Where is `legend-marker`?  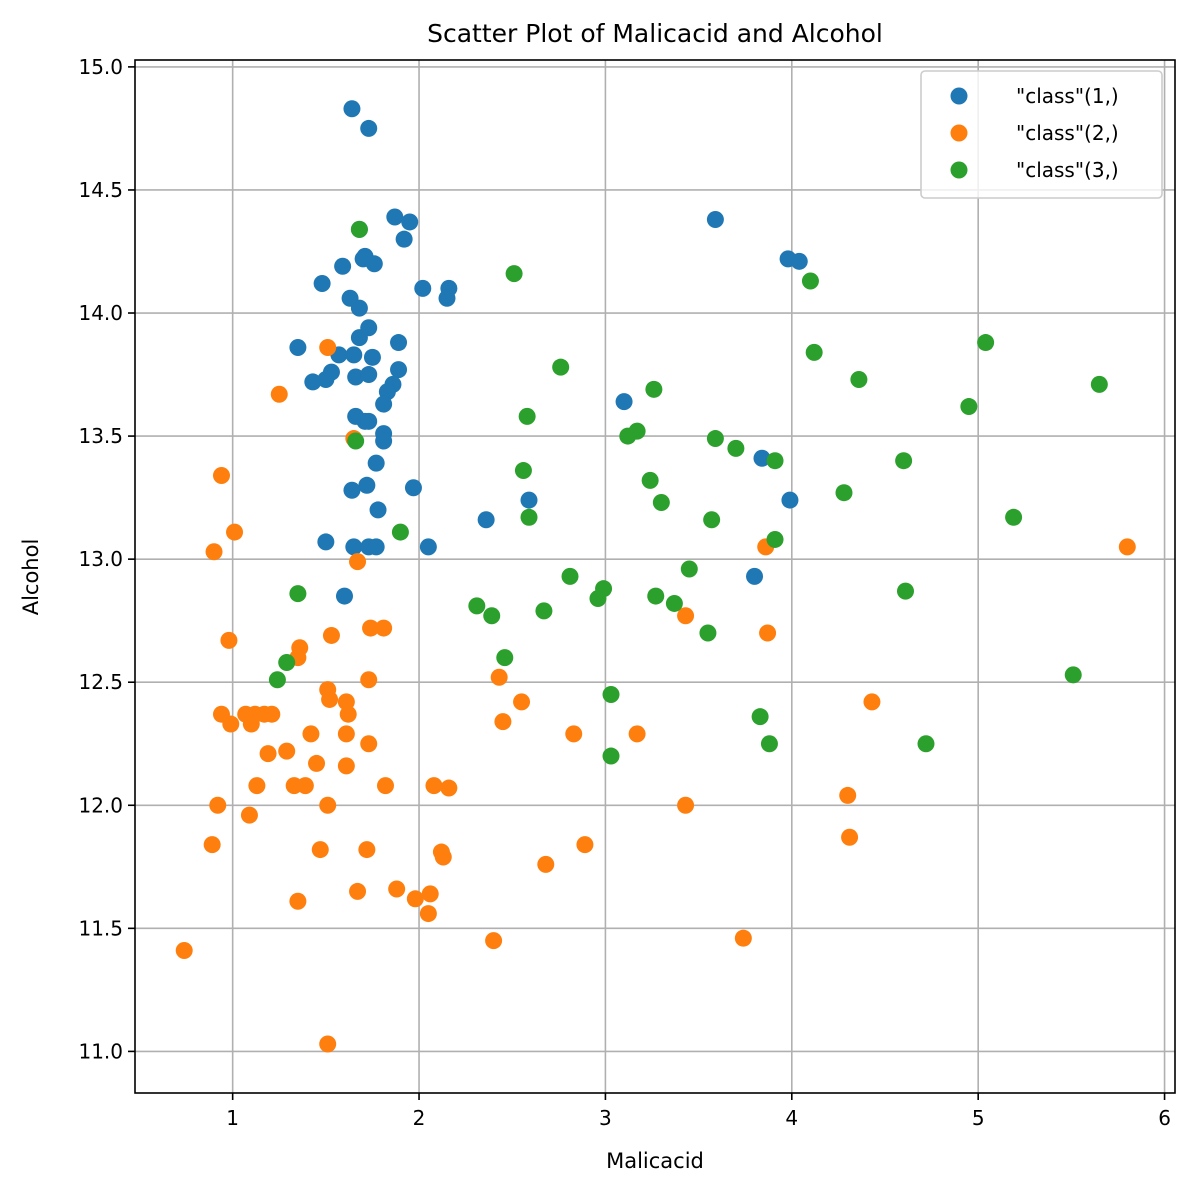
legend-marker is located at coordinates (959, 96).